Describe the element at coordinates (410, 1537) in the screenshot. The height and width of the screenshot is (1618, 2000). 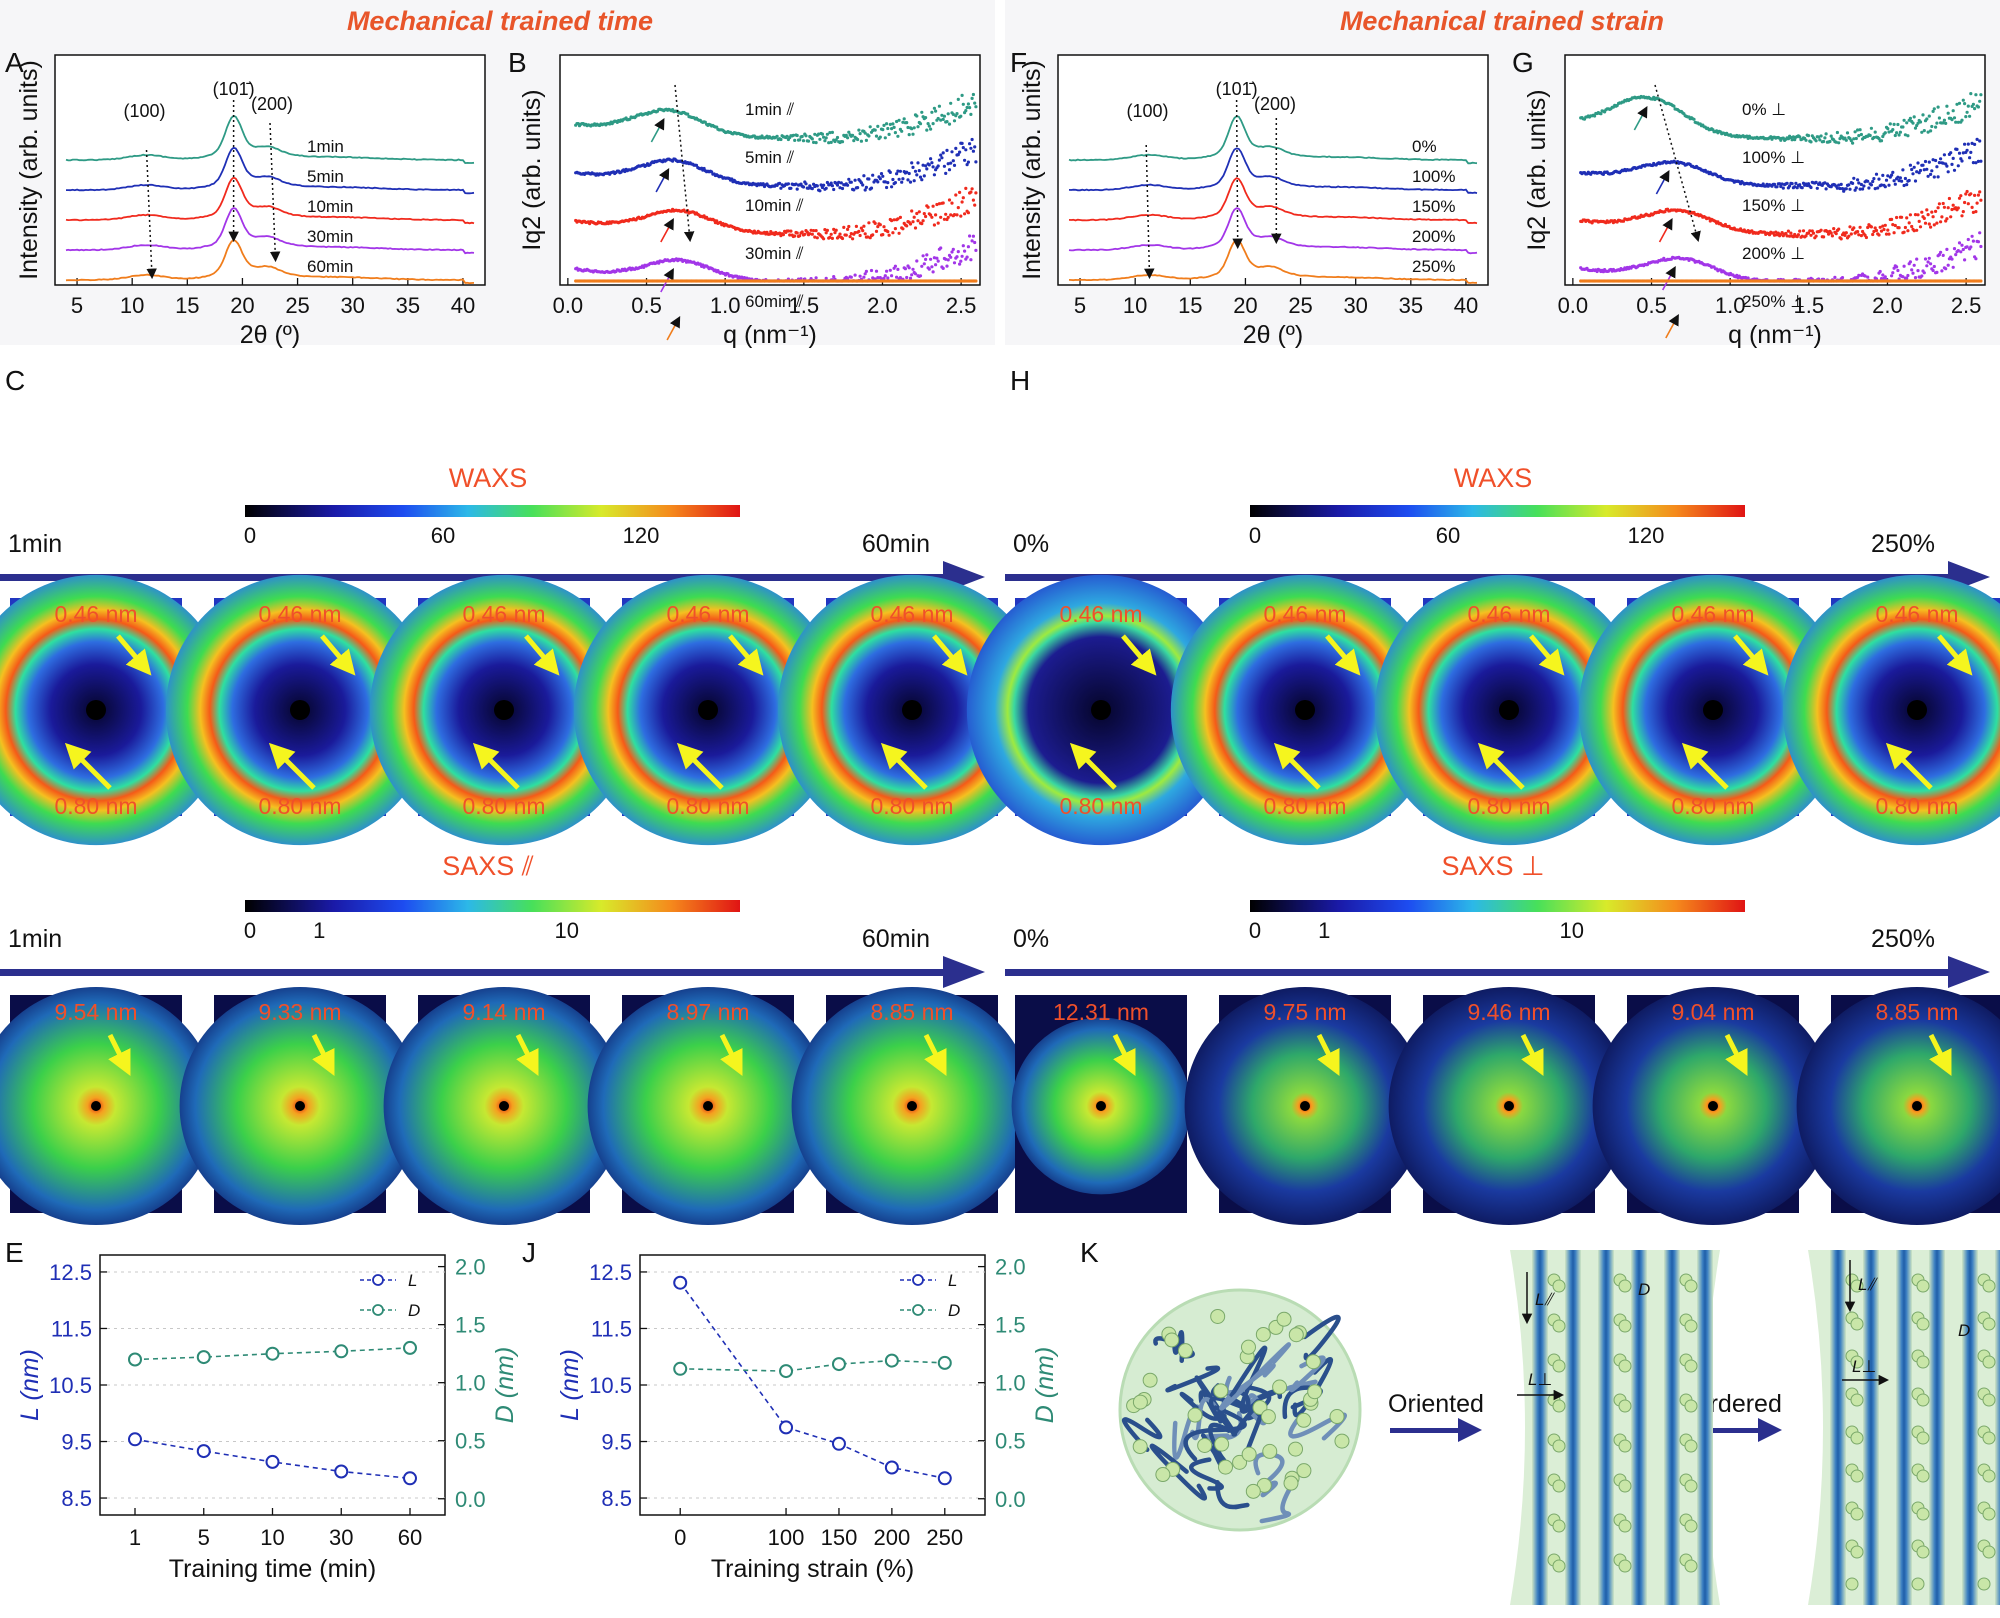
I see `x-tick-label: 60` at that location.